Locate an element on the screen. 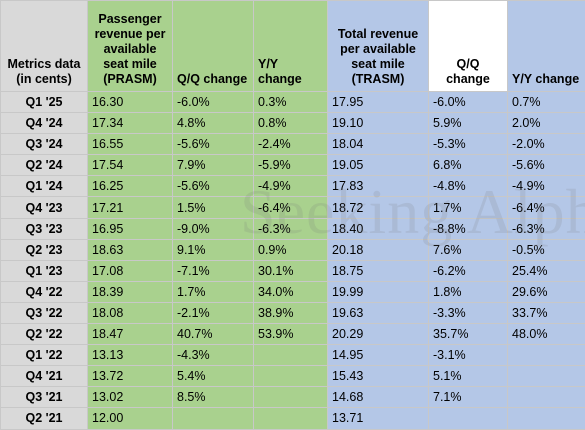 The image size is (585, 430). header-prasm-qq: Q/Q change is located at coordinates (213, 46).